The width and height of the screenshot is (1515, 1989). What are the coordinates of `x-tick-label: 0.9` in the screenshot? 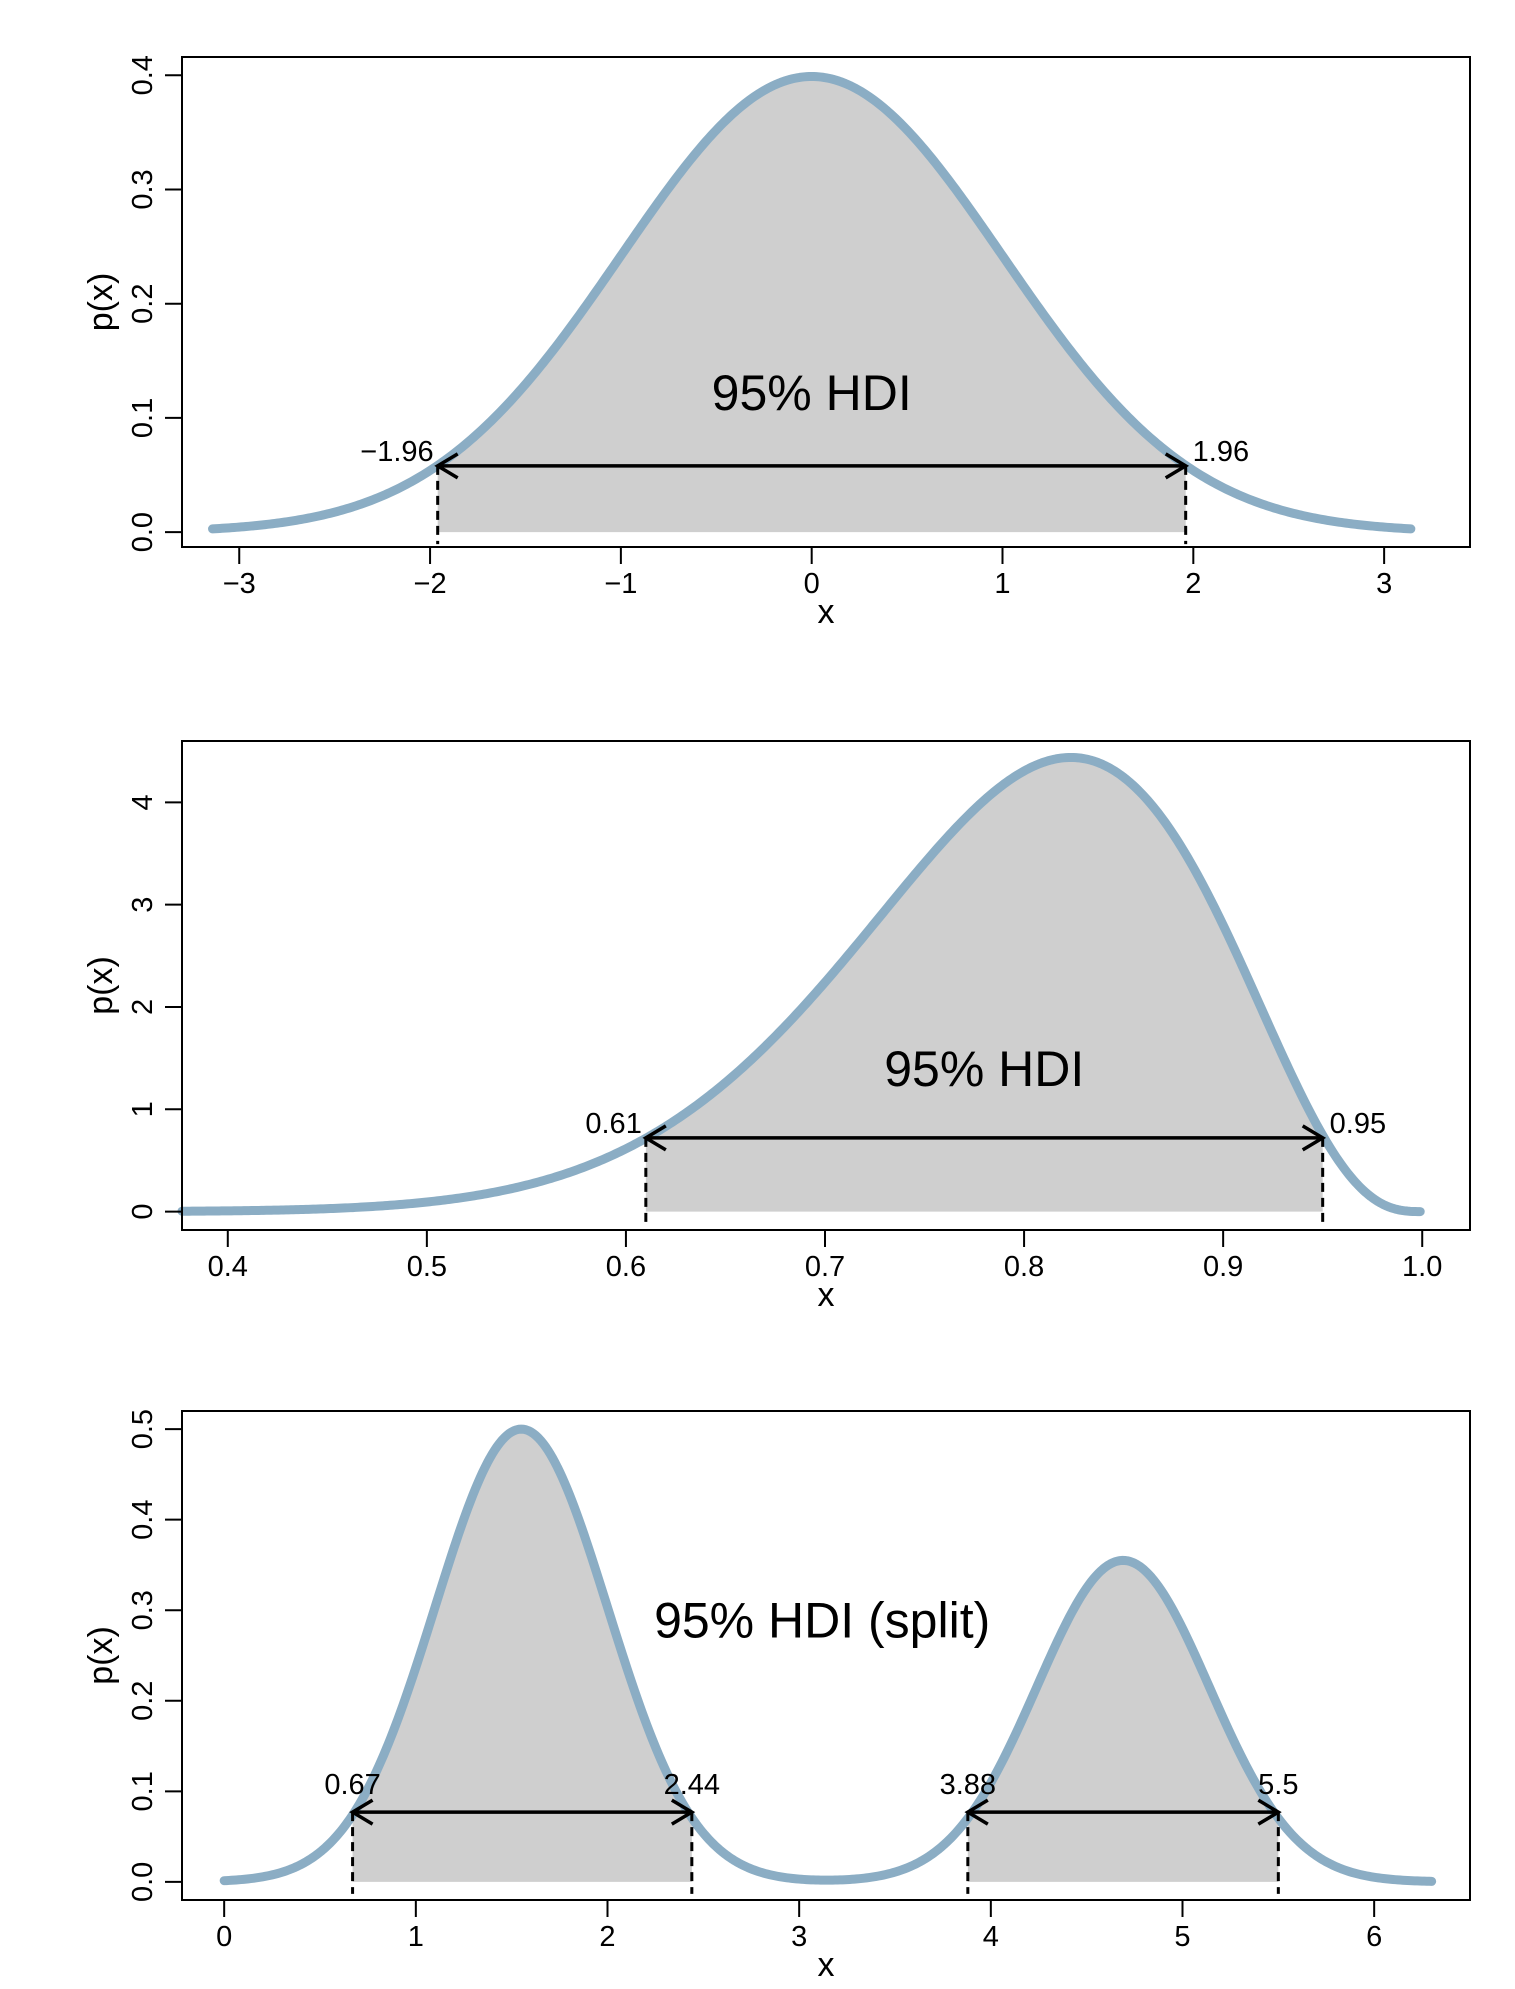 It's located at (1223, 1267).